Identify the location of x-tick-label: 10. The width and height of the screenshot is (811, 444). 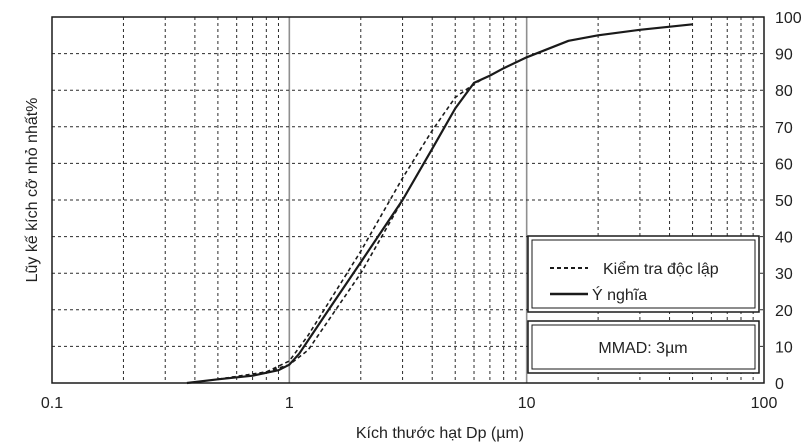
(527, 403).